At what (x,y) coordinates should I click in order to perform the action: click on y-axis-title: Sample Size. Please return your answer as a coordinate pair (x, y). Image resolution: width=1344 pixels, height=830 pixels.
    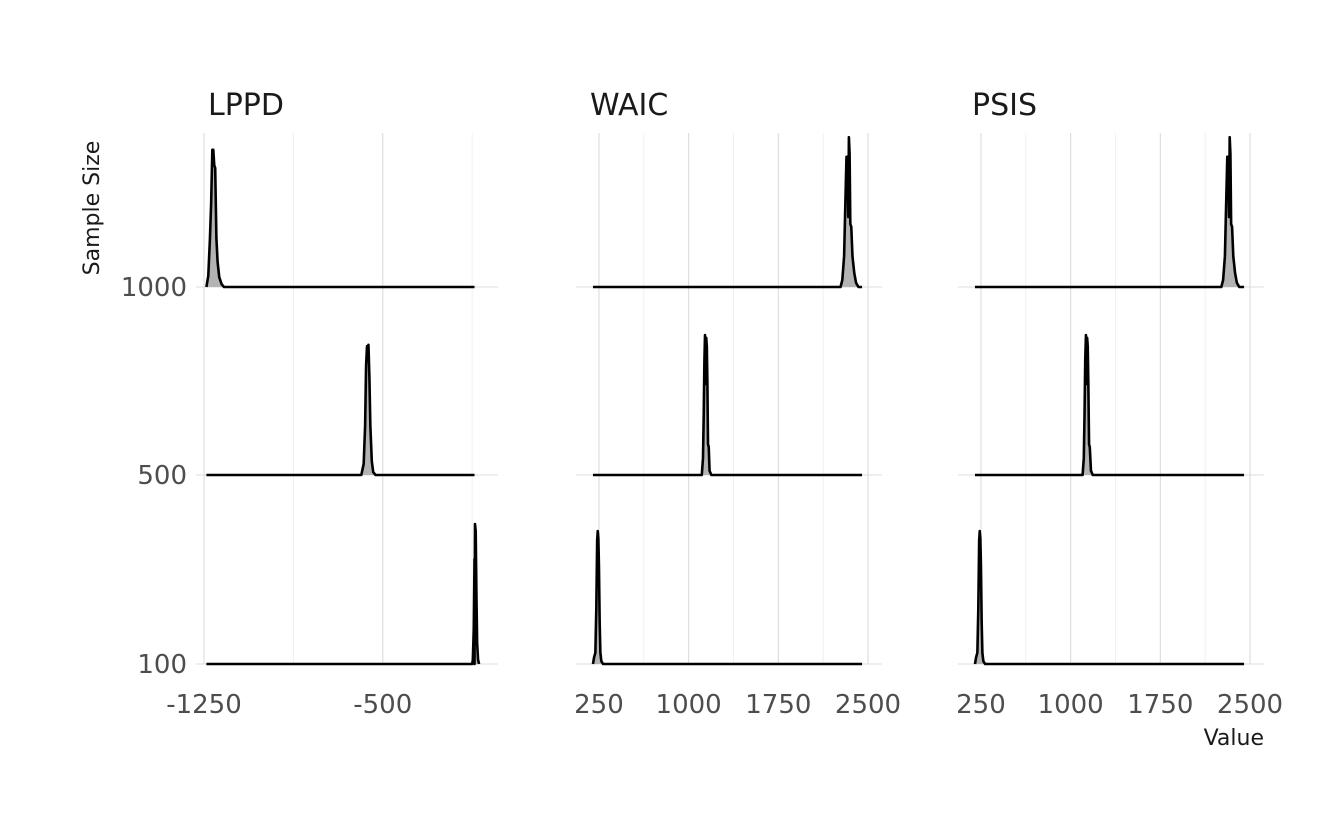
    Looking at the image, I should click on (92, 208).